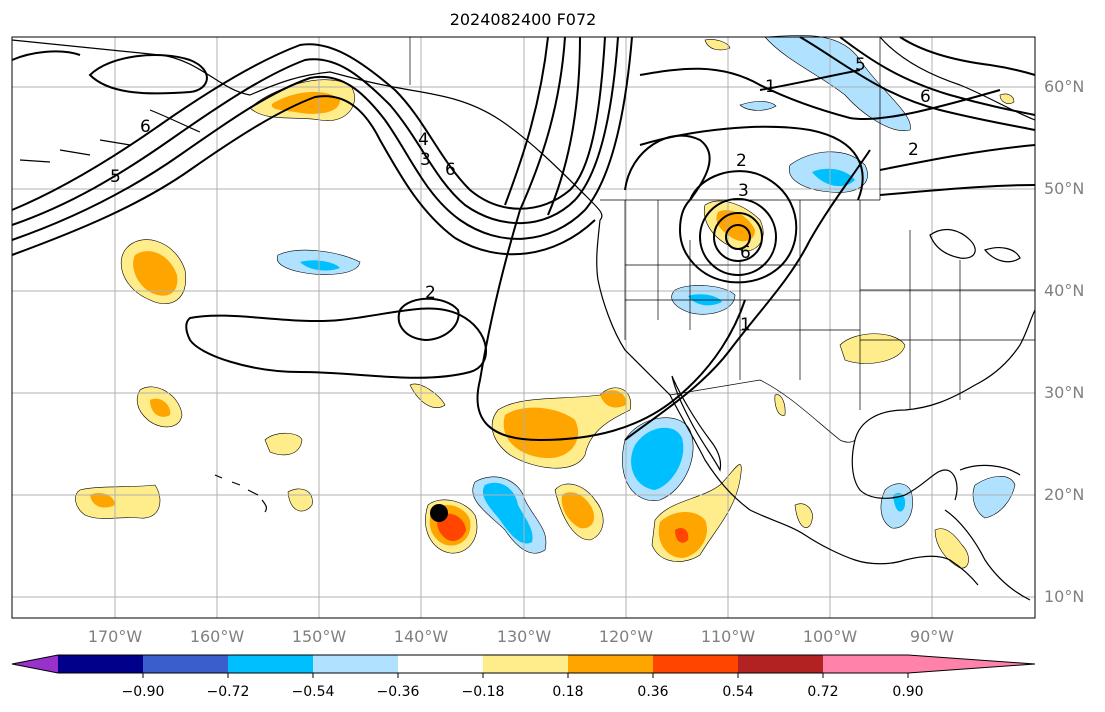 The image size is (1105, 712). I want to click on lon-label: 170°W, so click(115, 636).